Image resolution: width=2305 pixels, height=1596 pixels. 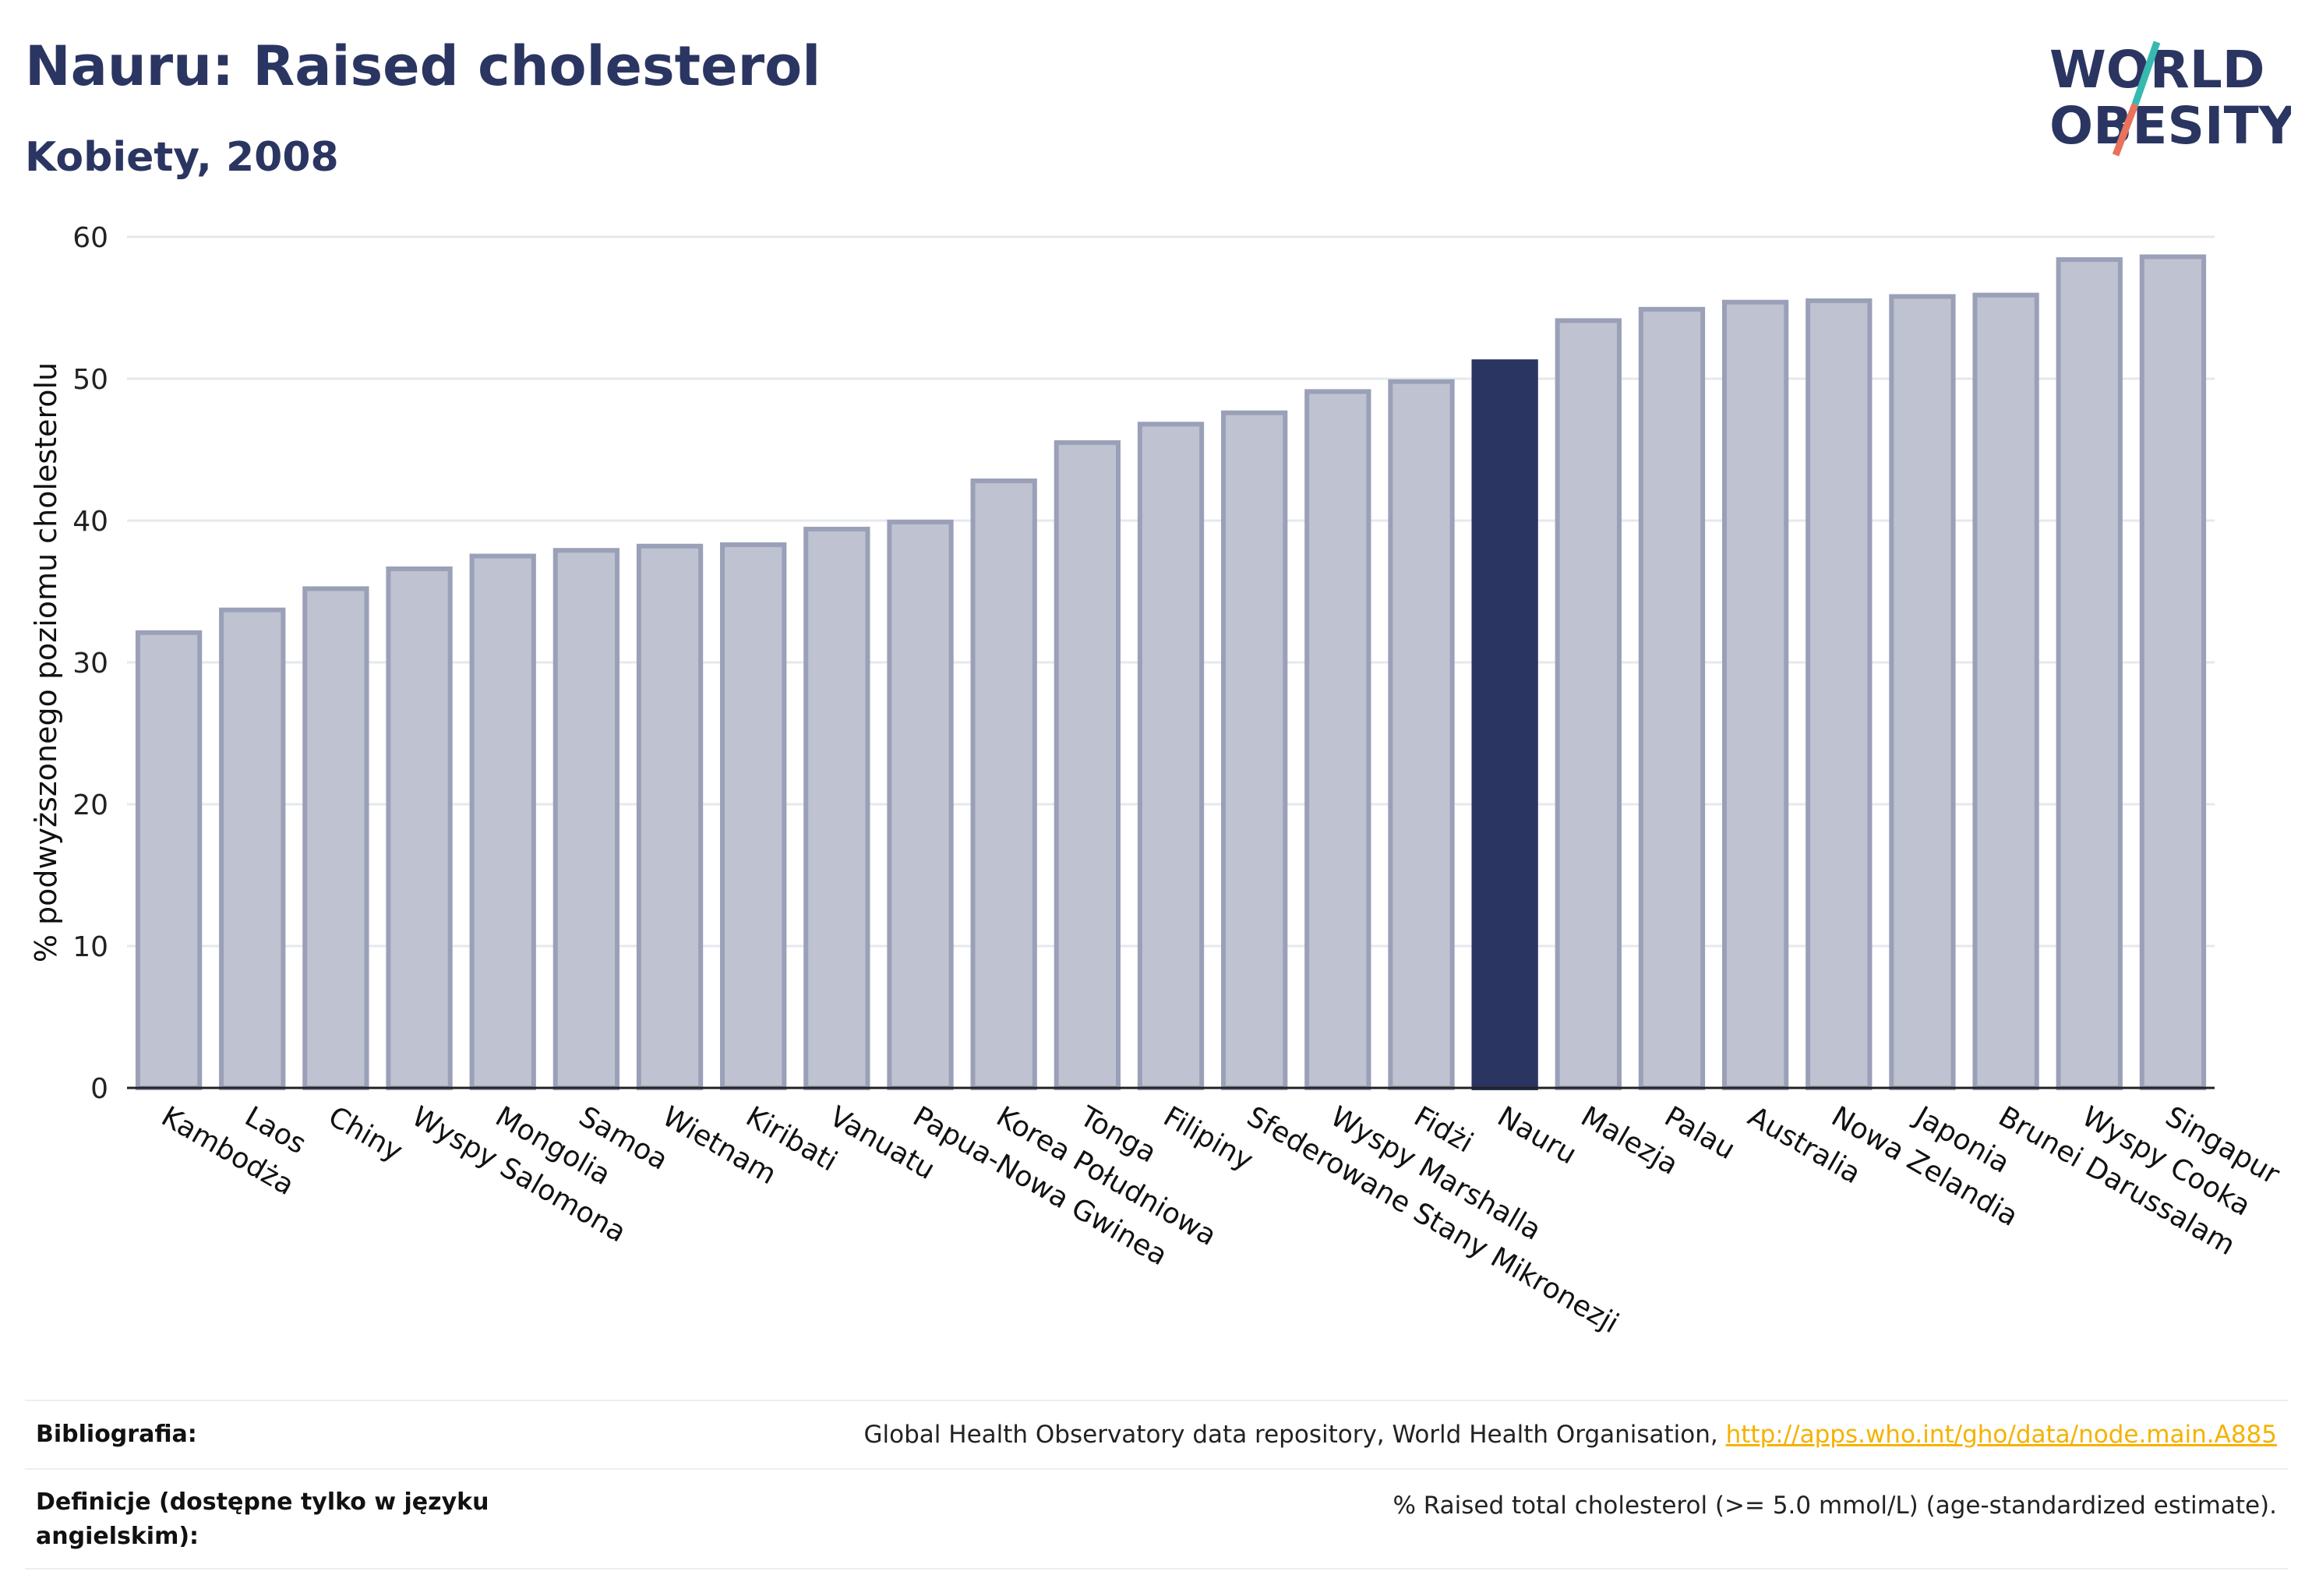 I want to click on bar-tonga, so click(x=1087, y=765).